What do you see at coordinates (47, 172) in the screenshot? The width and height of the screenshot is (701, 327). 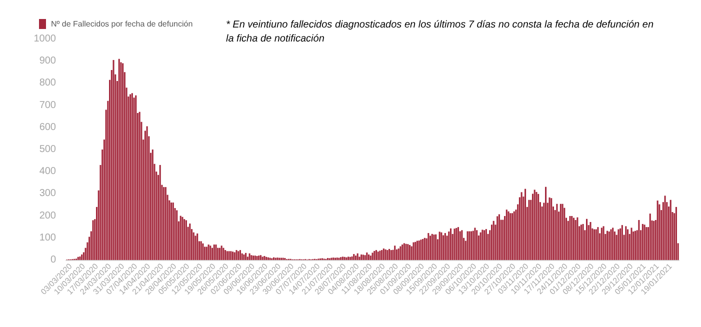 I see `y-tick-label: 400` at bounding box center [47, 172].